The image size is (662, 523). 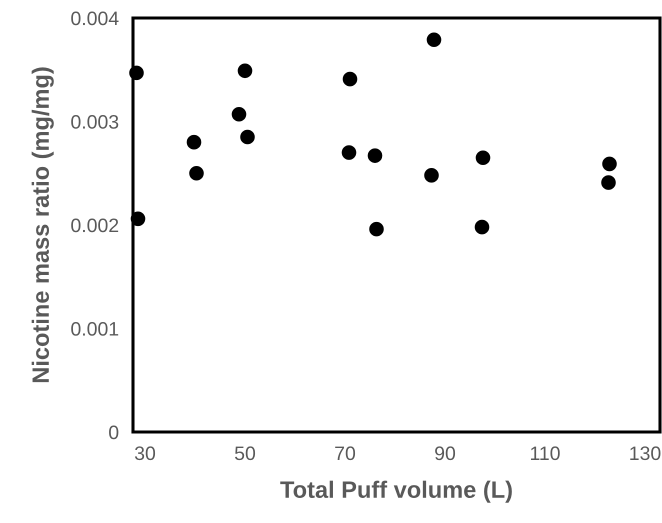 I want to click on x-tick-label: 90, so click(x=445, y=453).